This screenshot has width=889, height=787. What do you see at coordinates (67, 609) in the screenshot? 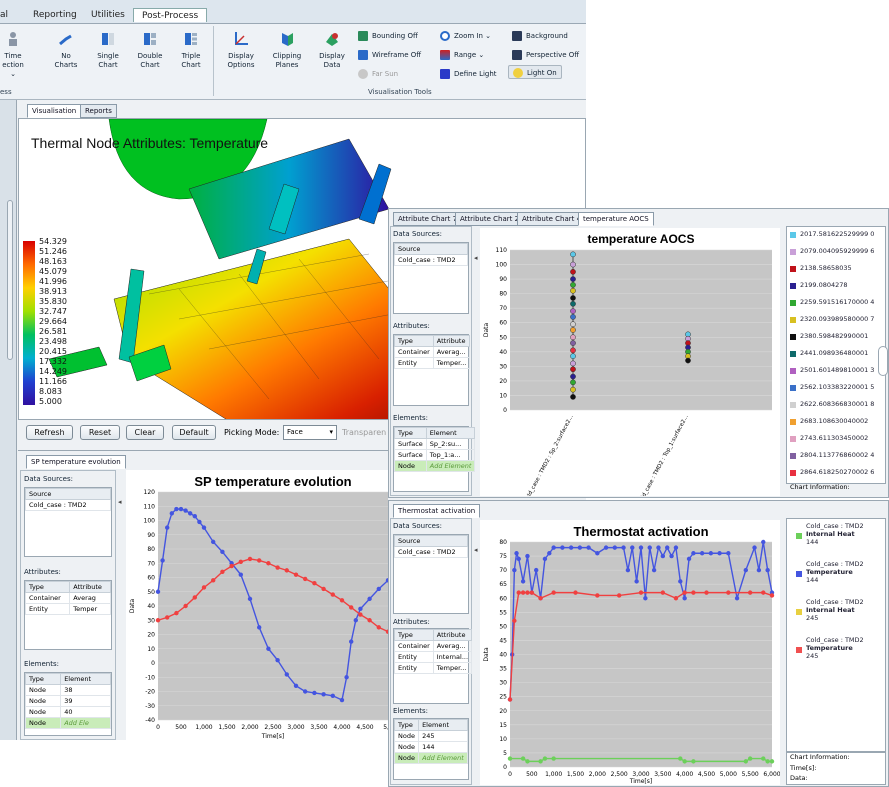
I see `table-row: Entity Temper` at bounding box center [67, 609].